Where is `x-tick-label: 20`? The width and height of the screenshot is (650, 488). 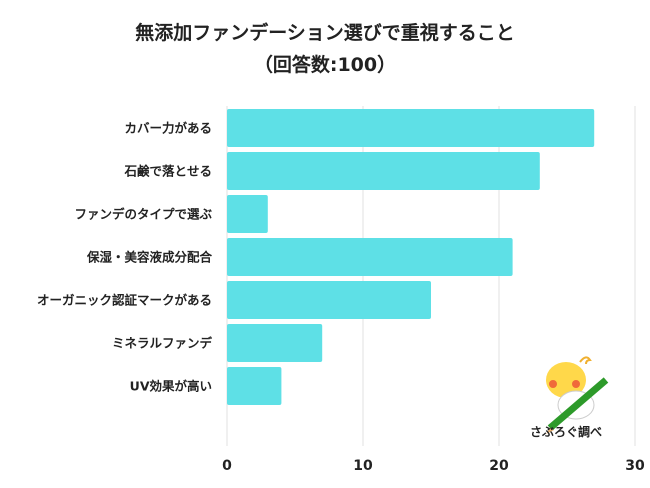 x-tick-label: 20 is located at coordinates (499, 466).